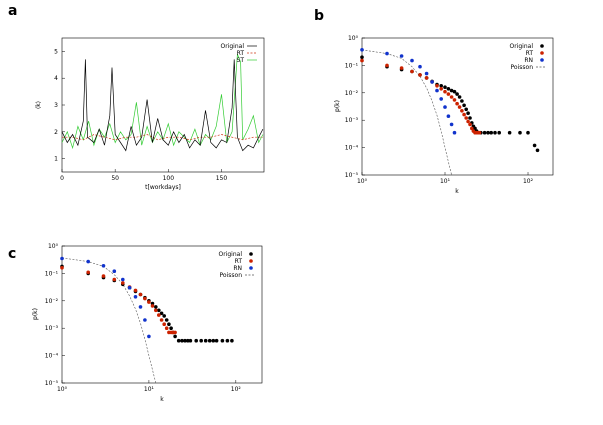 This screenshot has height=425, width=603. What do you see at coordinates (239, 261) in the screenshot?
I see `chart-c-legend-label: RT` at bounding box center [239, 261].